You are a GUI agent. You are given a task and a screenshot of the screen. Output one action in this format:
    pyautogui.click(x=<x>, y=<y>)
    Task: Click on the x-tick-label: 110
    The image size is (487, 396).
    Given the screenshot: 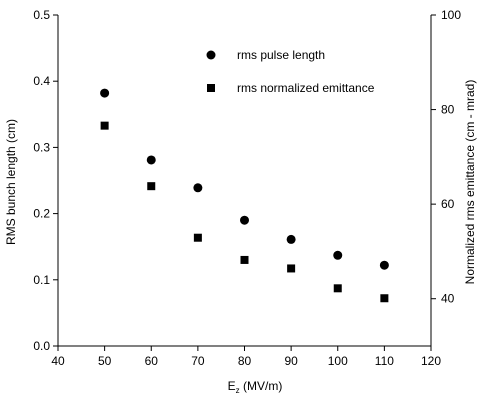 What is the action you would take?
    pyautogui.click(x=384, y=361)
    